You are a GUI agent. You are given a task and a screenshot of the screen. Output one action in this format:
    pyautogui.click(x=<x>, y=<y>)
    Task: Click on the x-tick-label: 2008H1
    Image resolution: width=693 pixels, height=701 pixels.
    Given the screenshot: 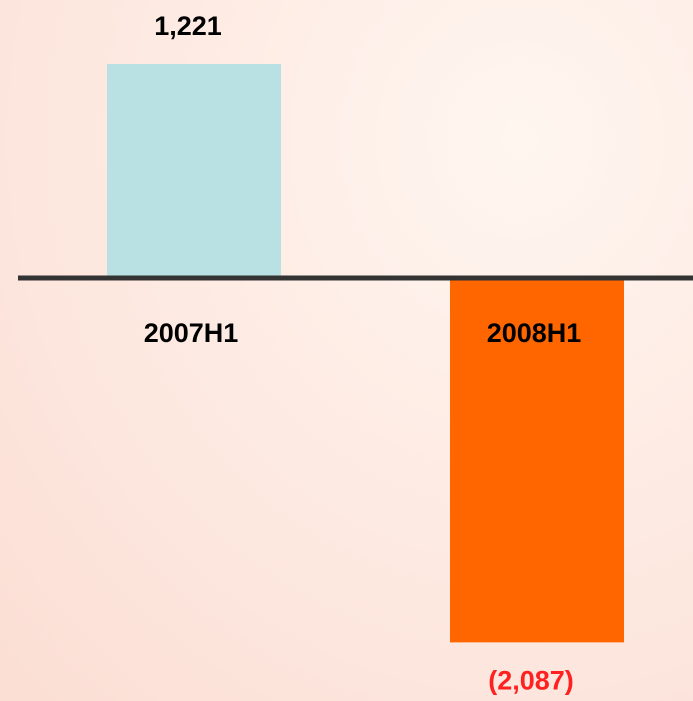 What is the action you would take?
    pyautogui.click(x=534, y=333)
    